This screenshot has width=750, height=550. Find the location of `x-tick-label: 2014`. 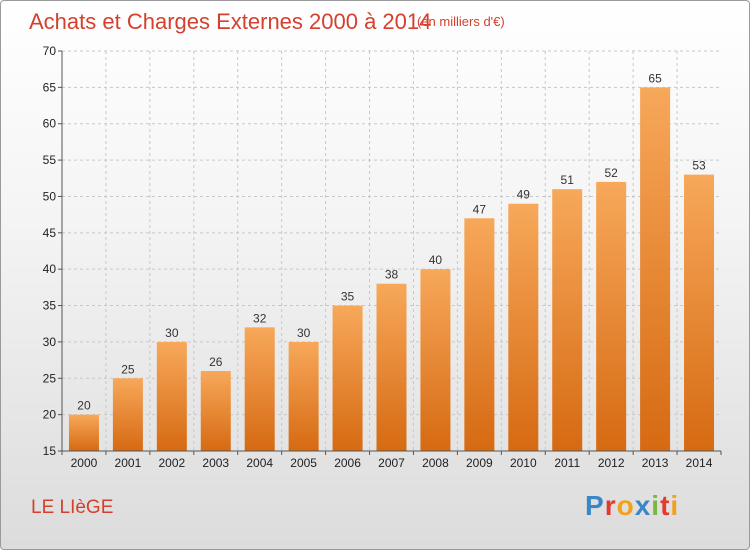

x-tick-label: 2014 is located at coordinates (699, 463).